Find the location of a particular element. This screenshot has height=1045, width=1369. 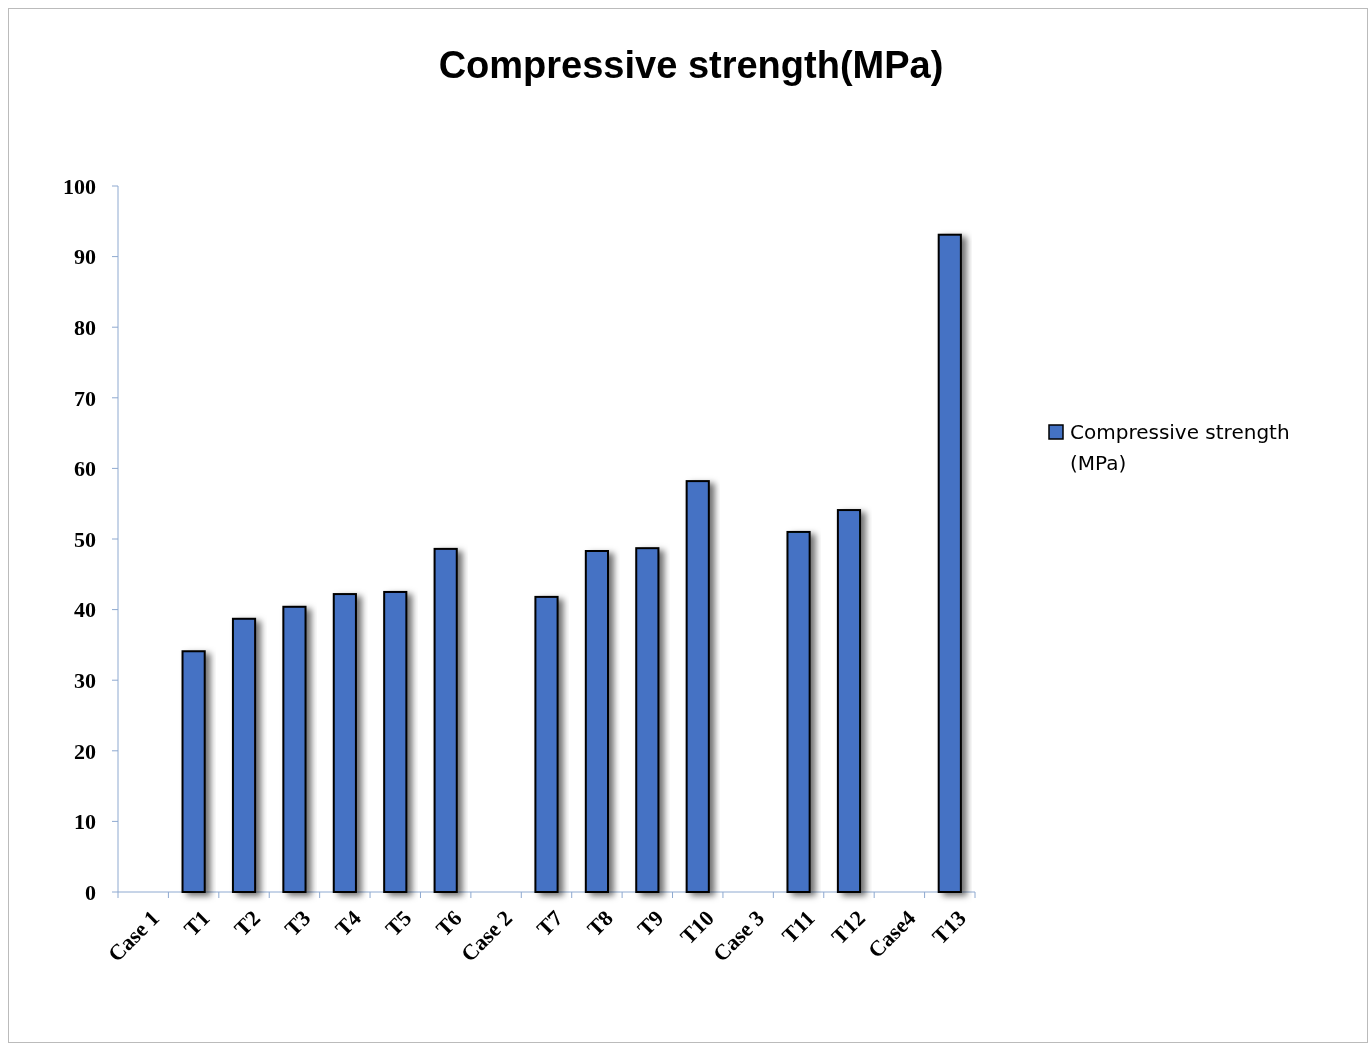

y-tick-label: 100 is located at coordinates (79, 186).